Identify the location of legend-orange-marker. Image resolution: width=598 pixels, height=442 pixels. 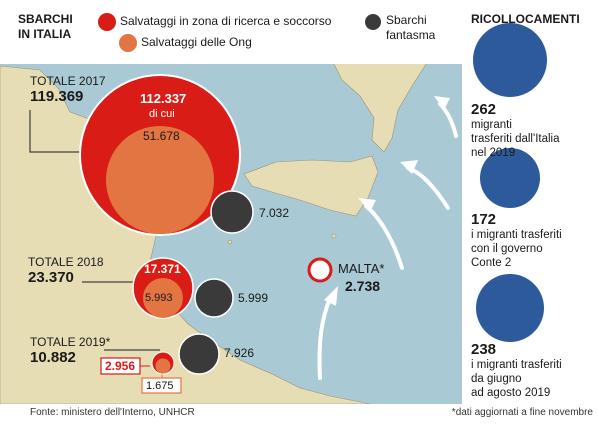
(128, 43).